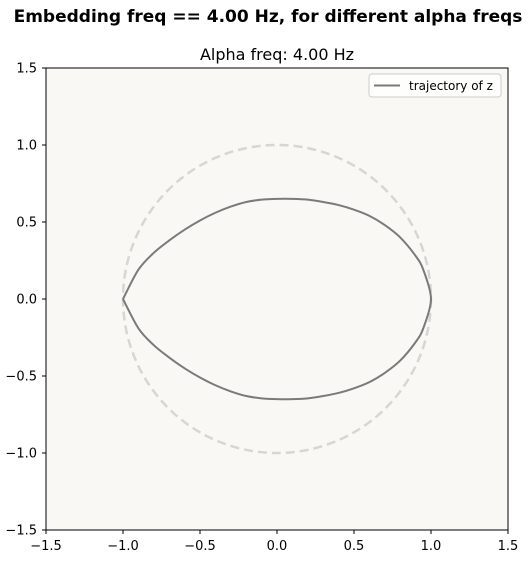 The height and width of the screenshot is (564, 528). Describe the element at coordinates (26, 69) in the screenshot. I see `y-tick-label: 1.5` at that location.